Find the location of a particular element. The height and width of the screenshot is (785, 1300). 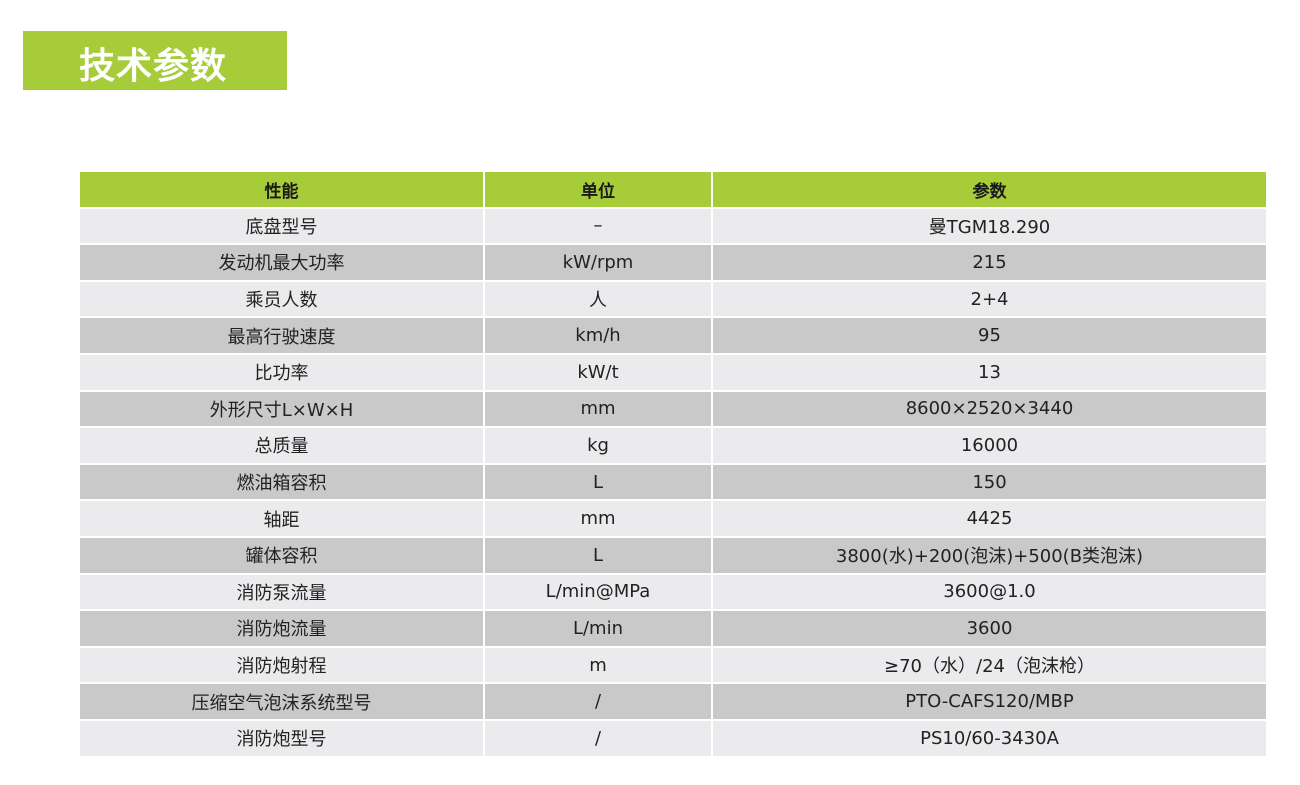

cell-unit: kg is located at coordinates (598, 445).